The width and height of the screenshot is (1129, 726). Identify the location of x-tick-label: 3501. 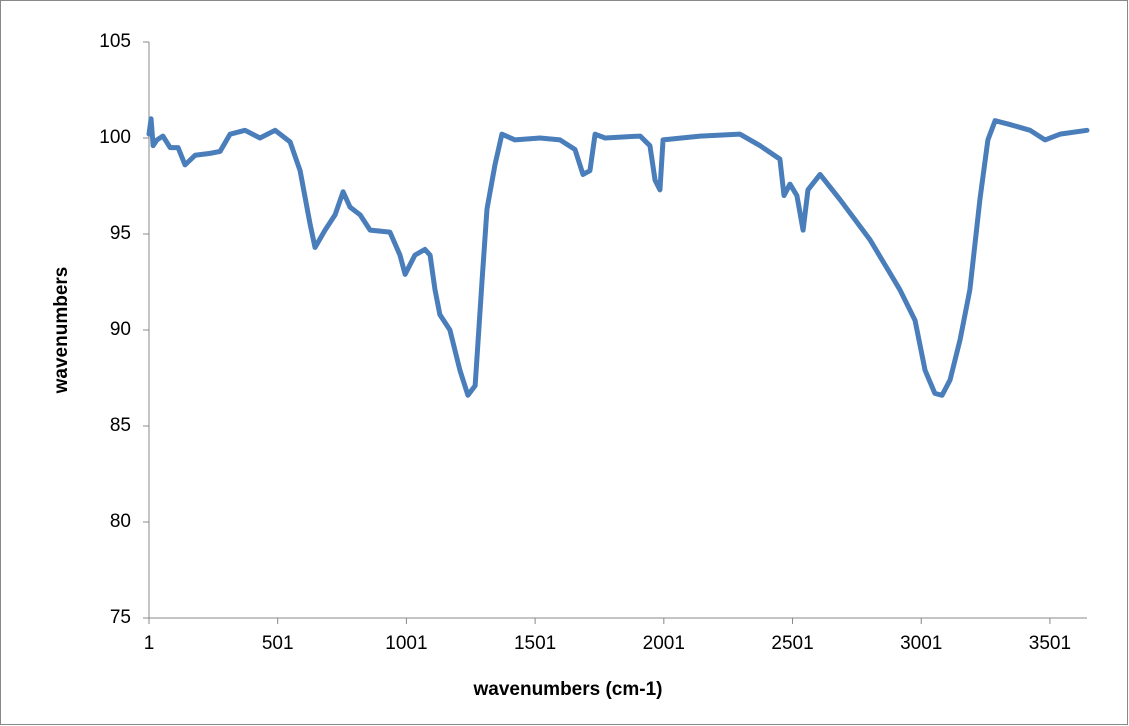
(1050, 643).